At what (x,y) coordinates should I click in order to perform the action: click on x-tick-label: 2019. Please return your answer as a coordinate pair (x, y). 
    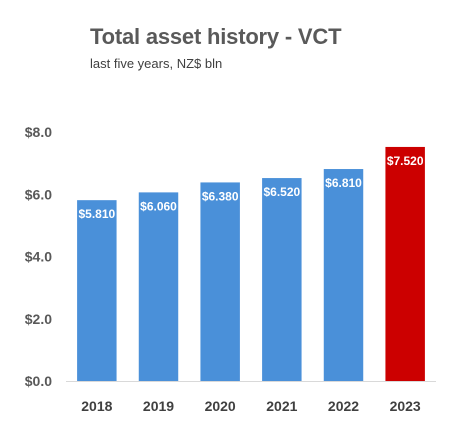
    Looking at the image, I should click on (158, 406).